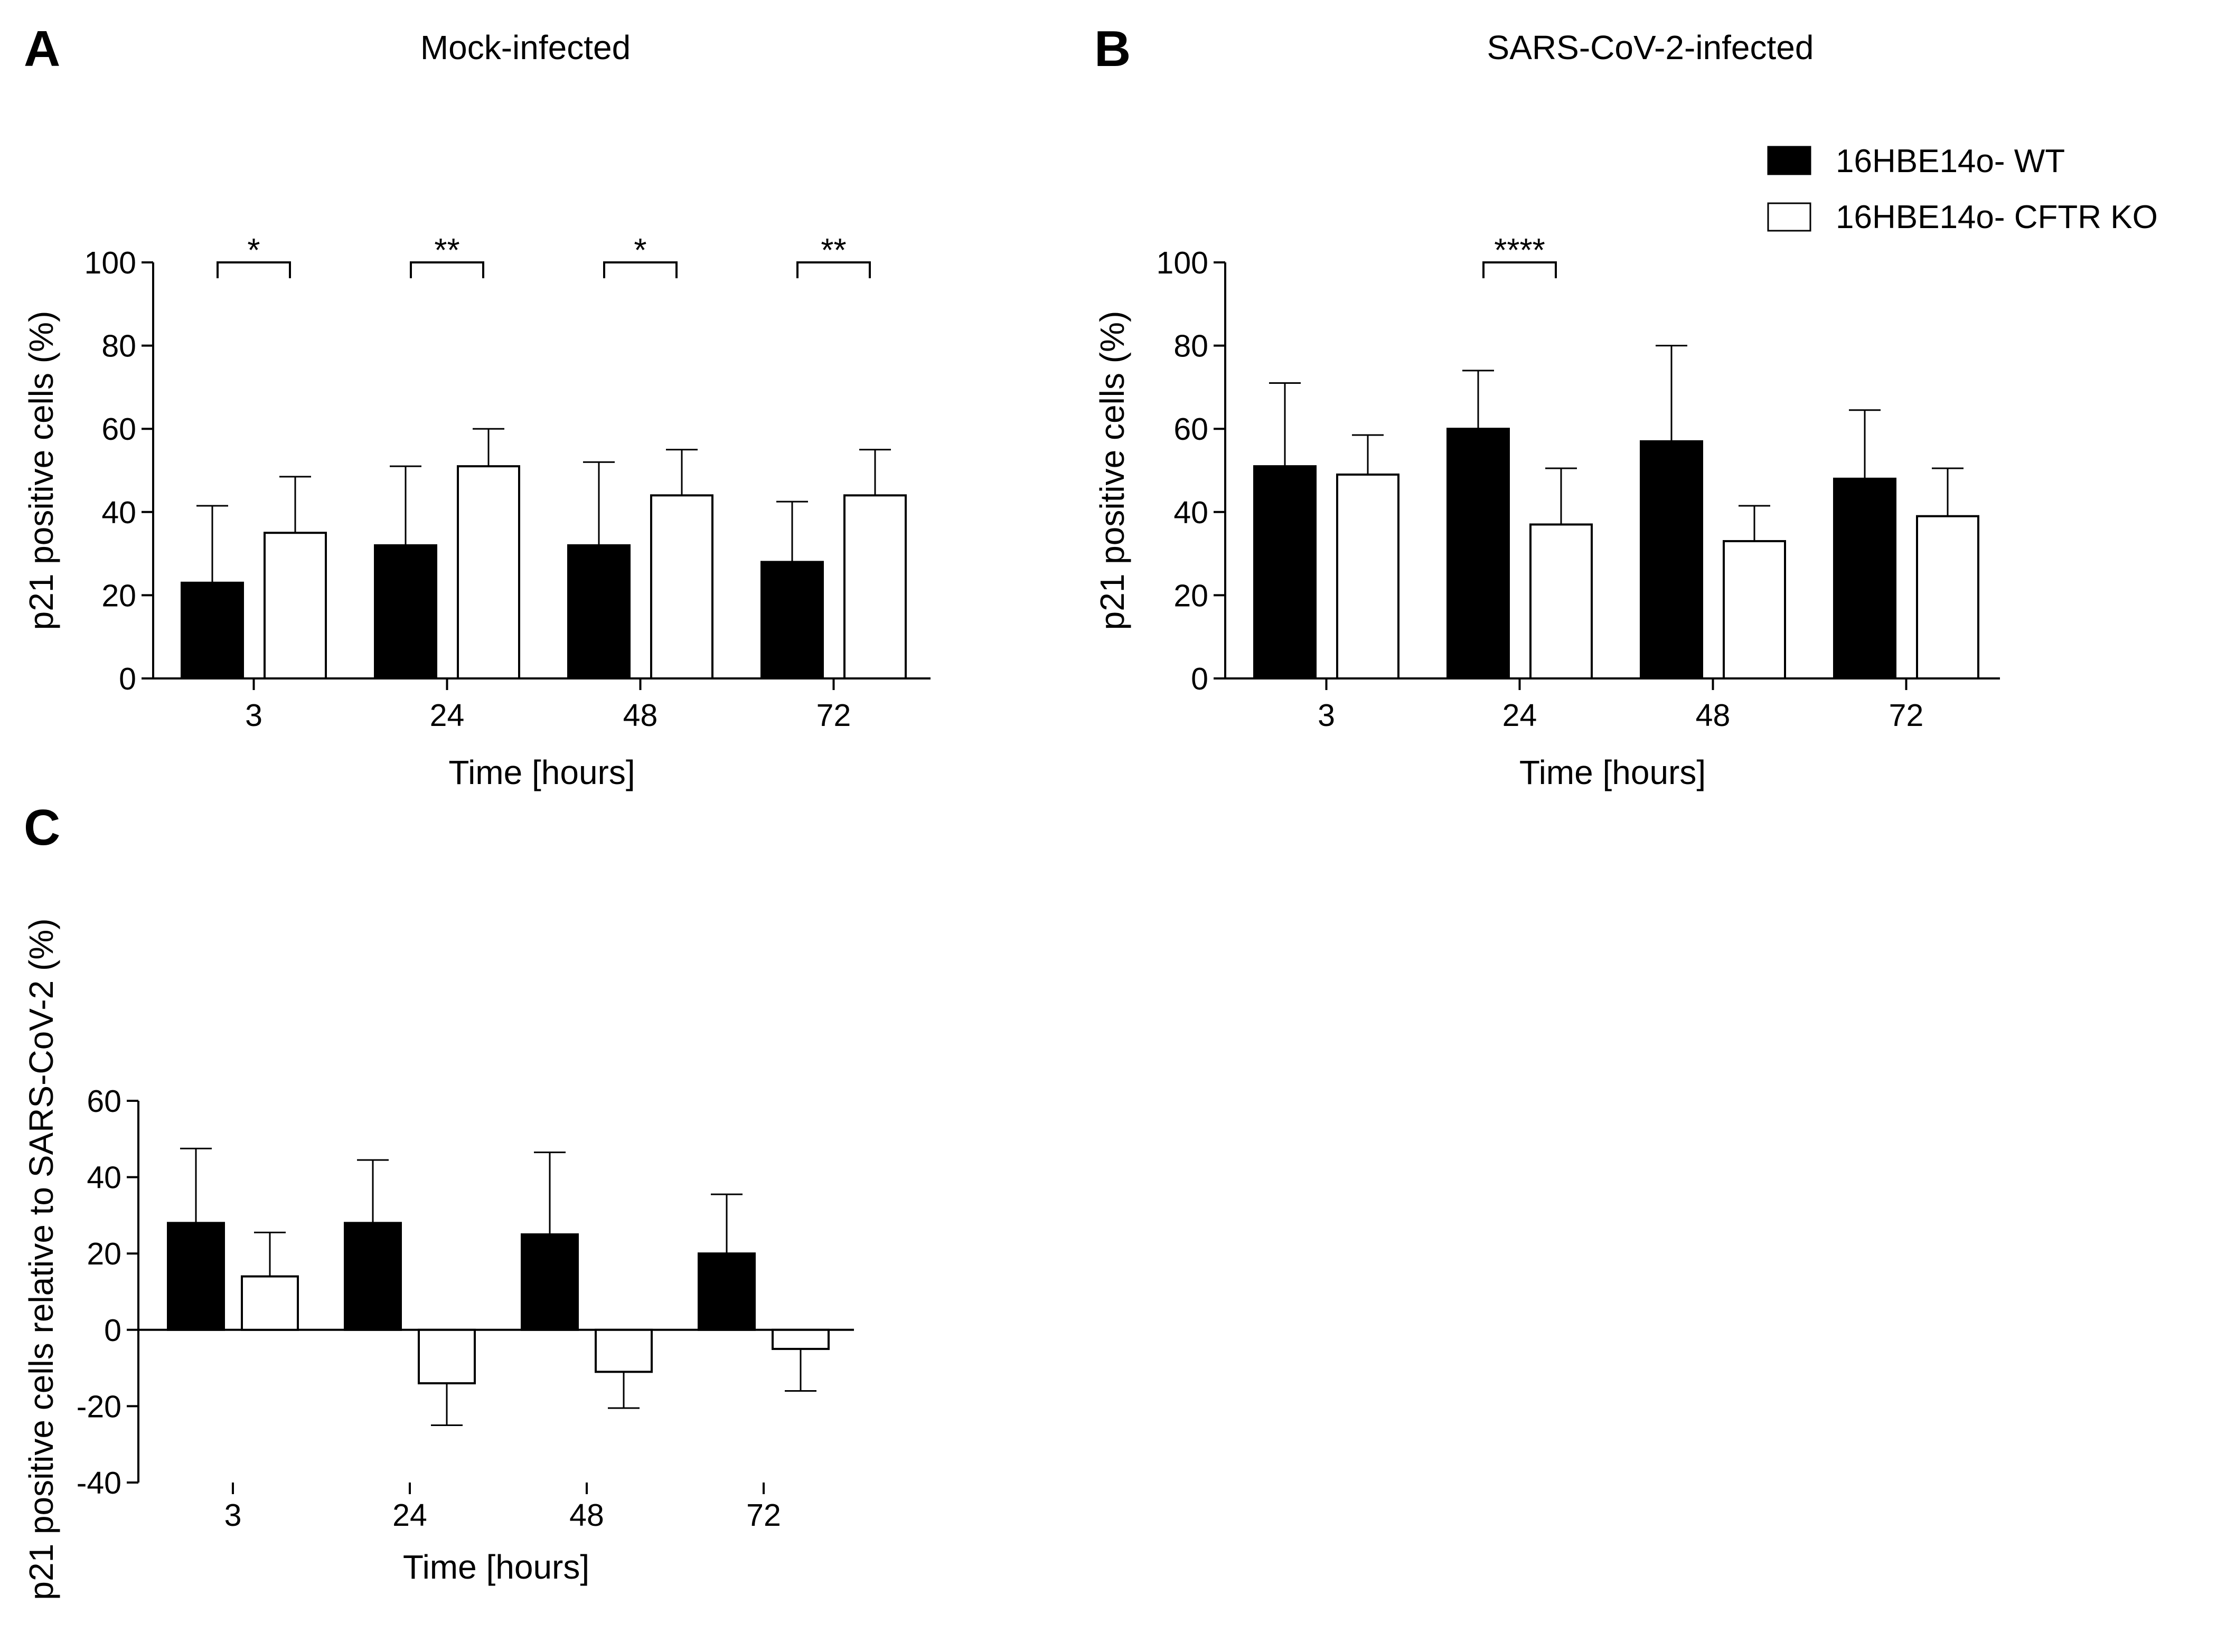 This screenshot has height=1652, width=2217. What do you see at coordinates (1520, 269) in the screenshot?
I see `significance-bracket-b` at bounding box center [1520, 269].